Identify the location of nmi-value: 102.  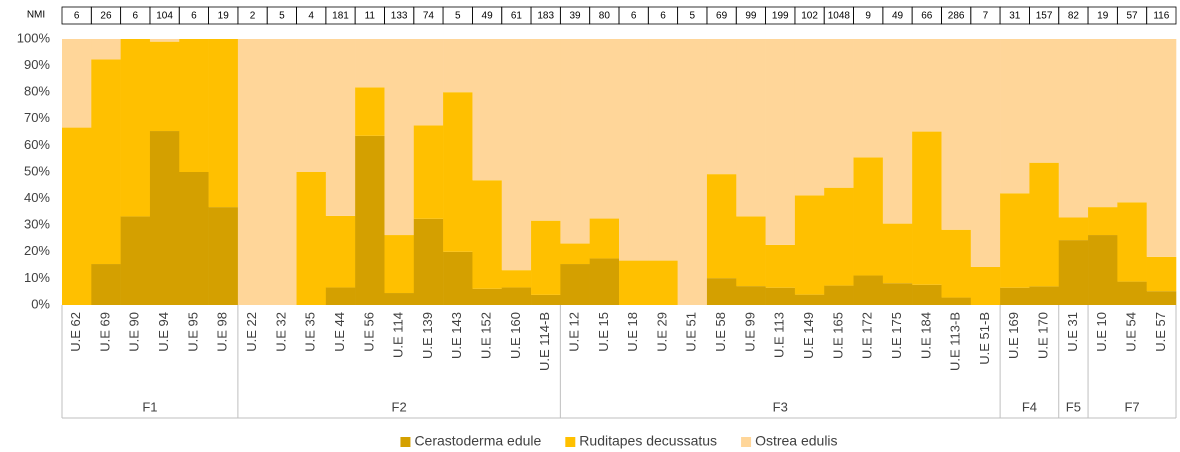
(809, 16).